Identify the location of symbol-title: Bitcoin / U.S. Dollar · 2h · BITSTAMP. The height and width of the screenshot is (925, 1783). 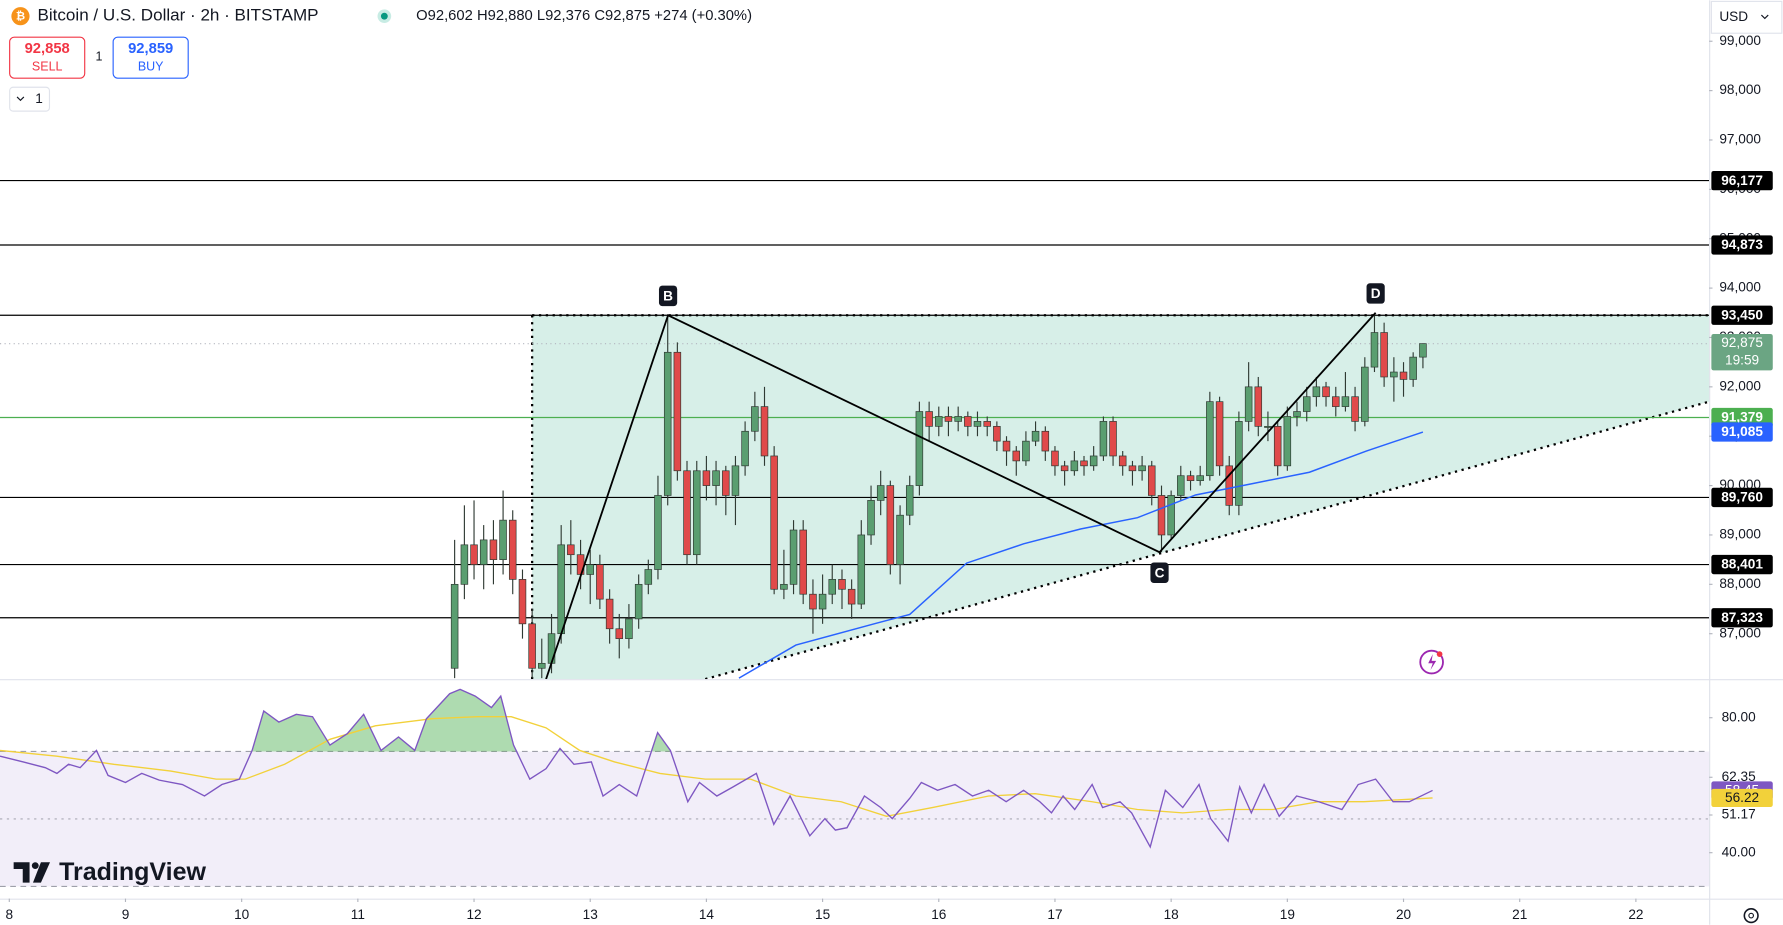
(178, 15).